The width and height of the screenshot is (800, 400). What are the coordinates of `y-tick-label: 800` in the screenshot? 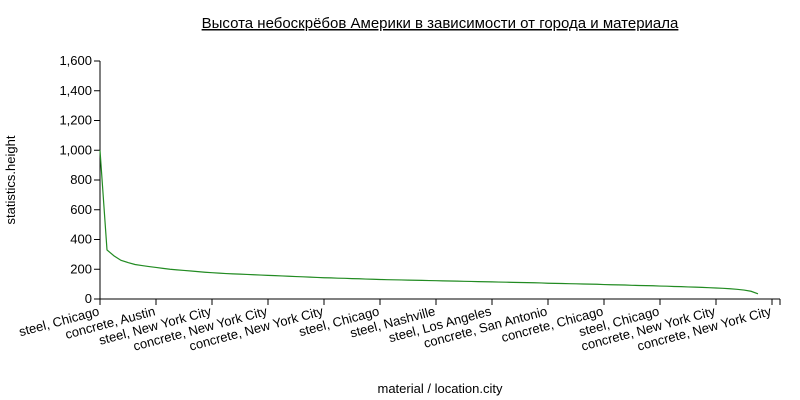 It's located at (81, 179).